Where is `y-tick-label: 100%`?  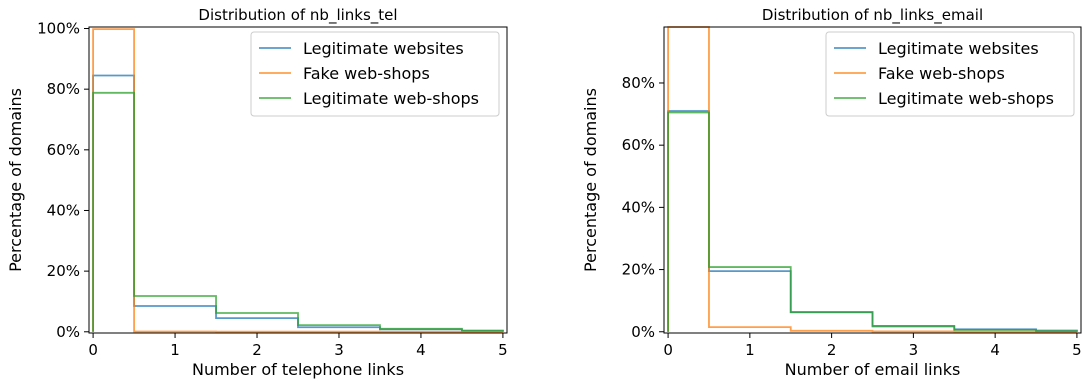
y-tick-label: 100% is located at coordinates (58, 29).